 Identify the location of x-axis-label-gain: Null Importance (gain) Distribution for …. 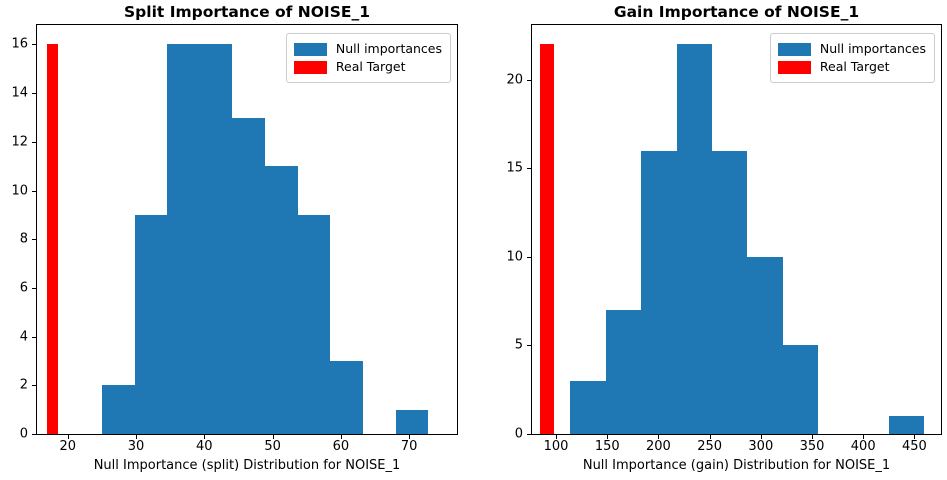
(736, 465).